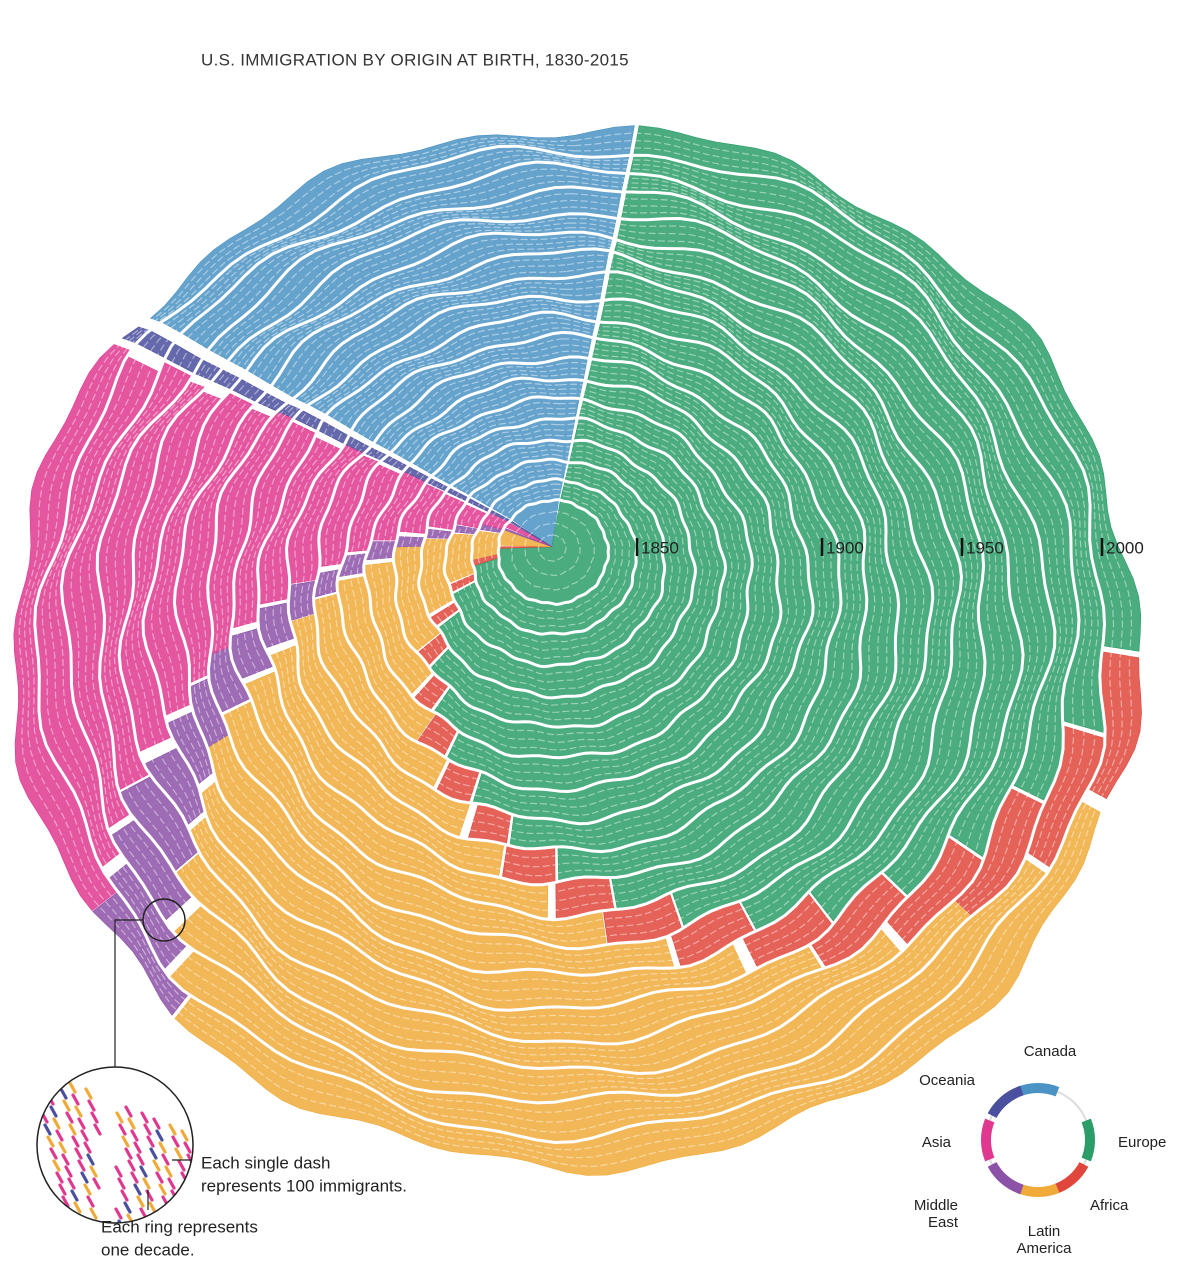 This screenshot has width=1203, height=1280. Describe the element at coordinates (985, 547) in the screenshot. I see `year-label: 1950` at that location.